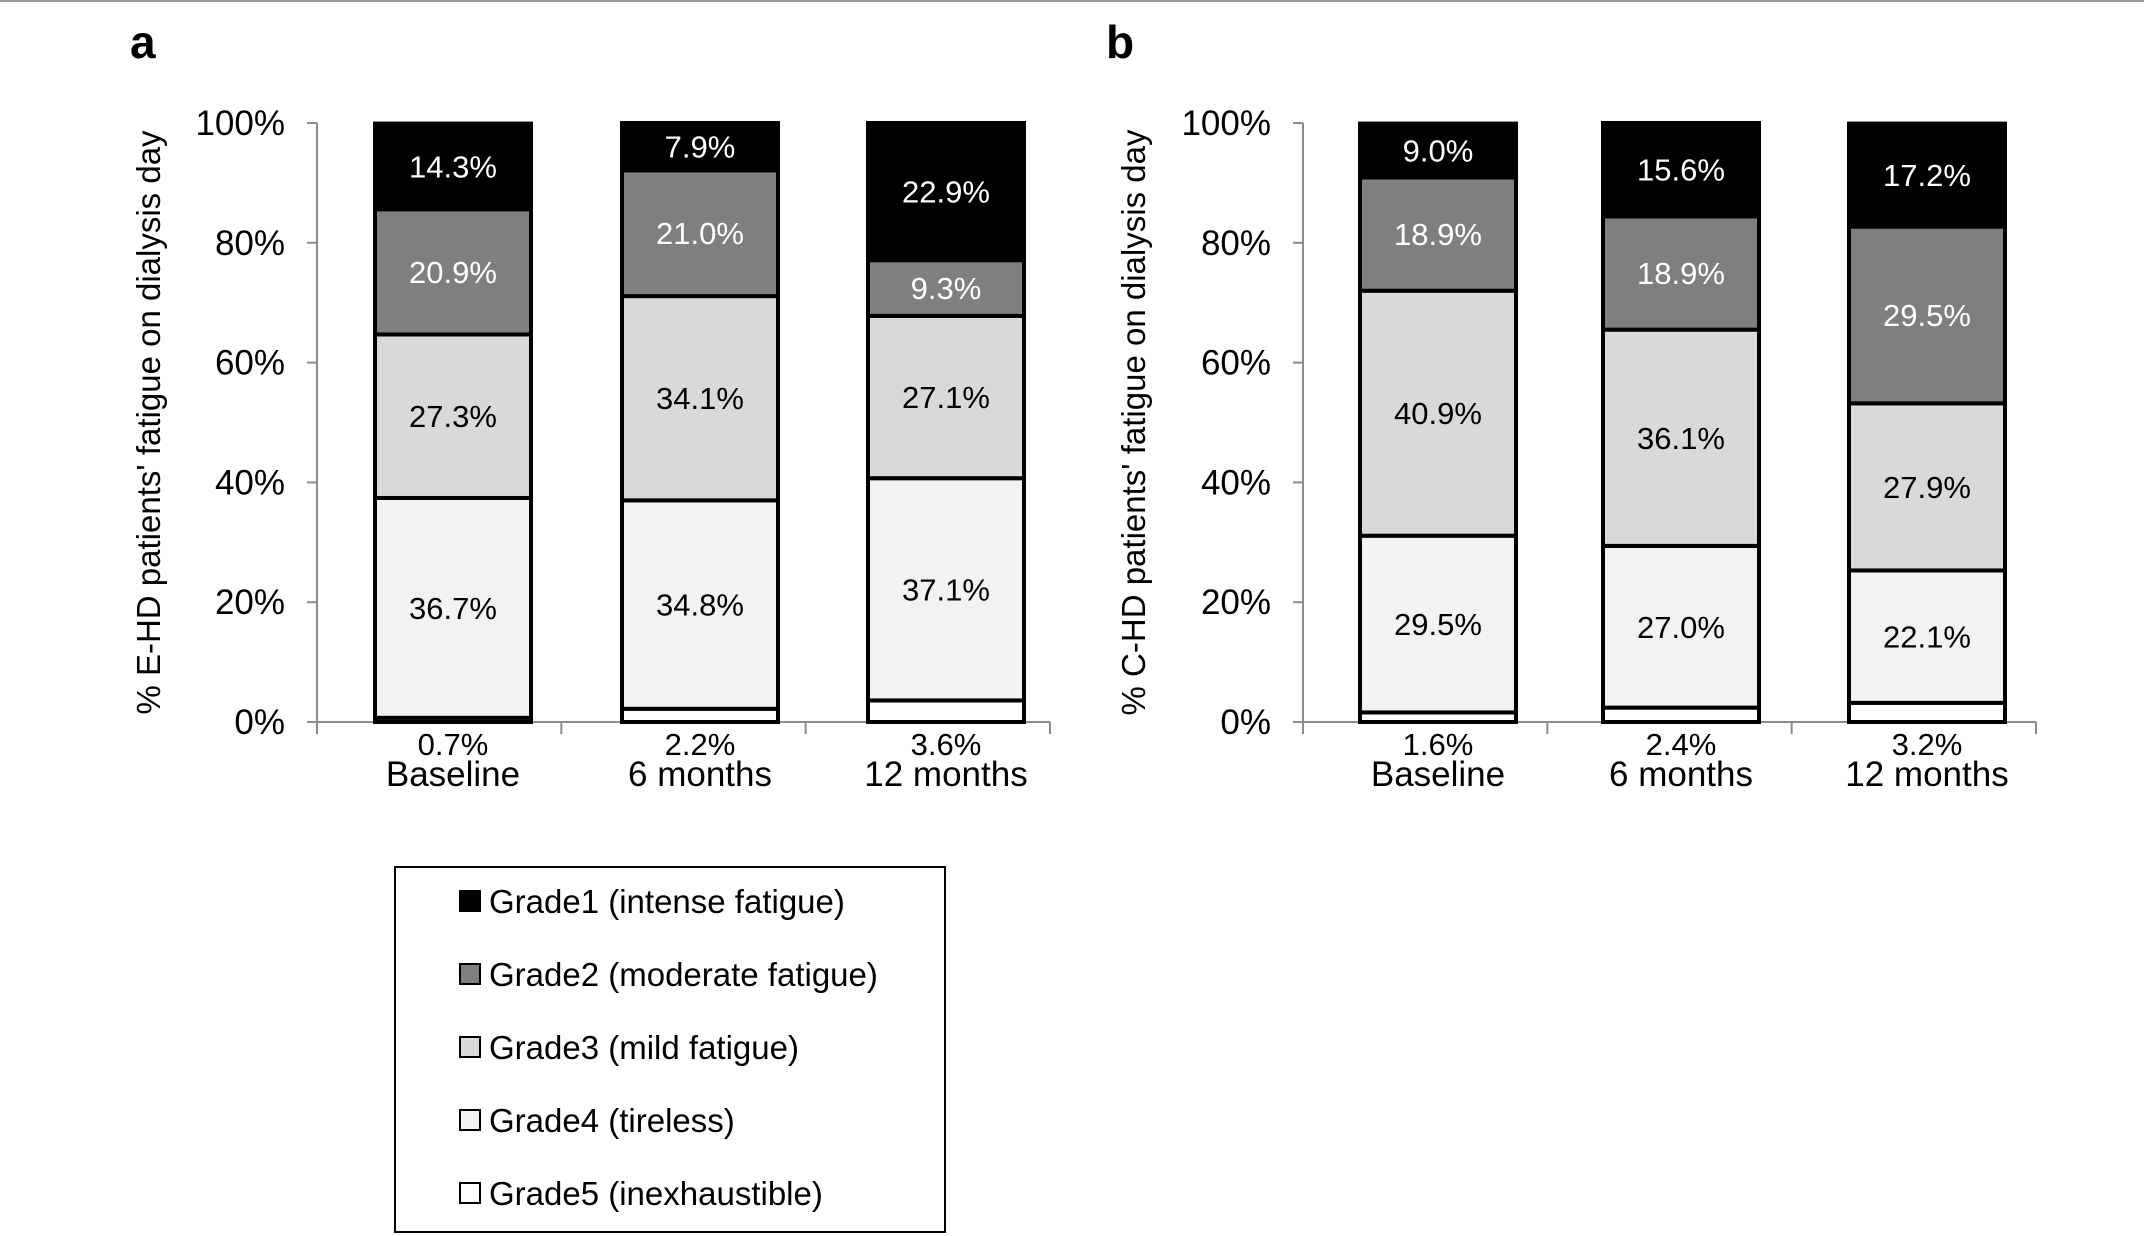  What do you see at coordinates (945, 774) in the screenshot?
I see `panel-a-category-label: 12 months` at bounding box center [945, 774].